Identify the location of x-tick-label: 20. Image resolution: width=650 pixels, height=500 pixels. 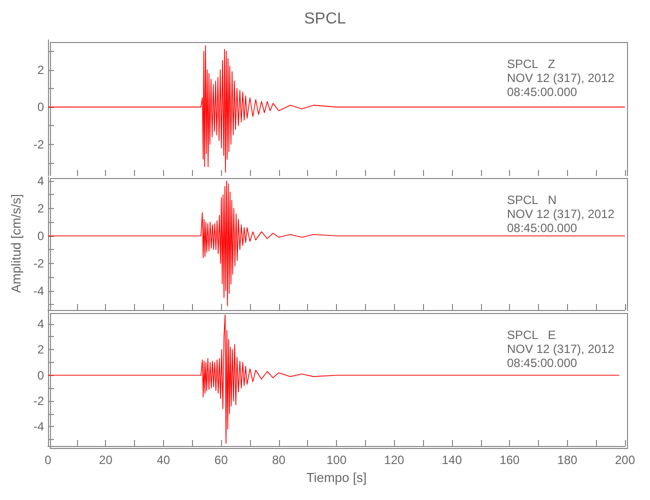
(106, 460).